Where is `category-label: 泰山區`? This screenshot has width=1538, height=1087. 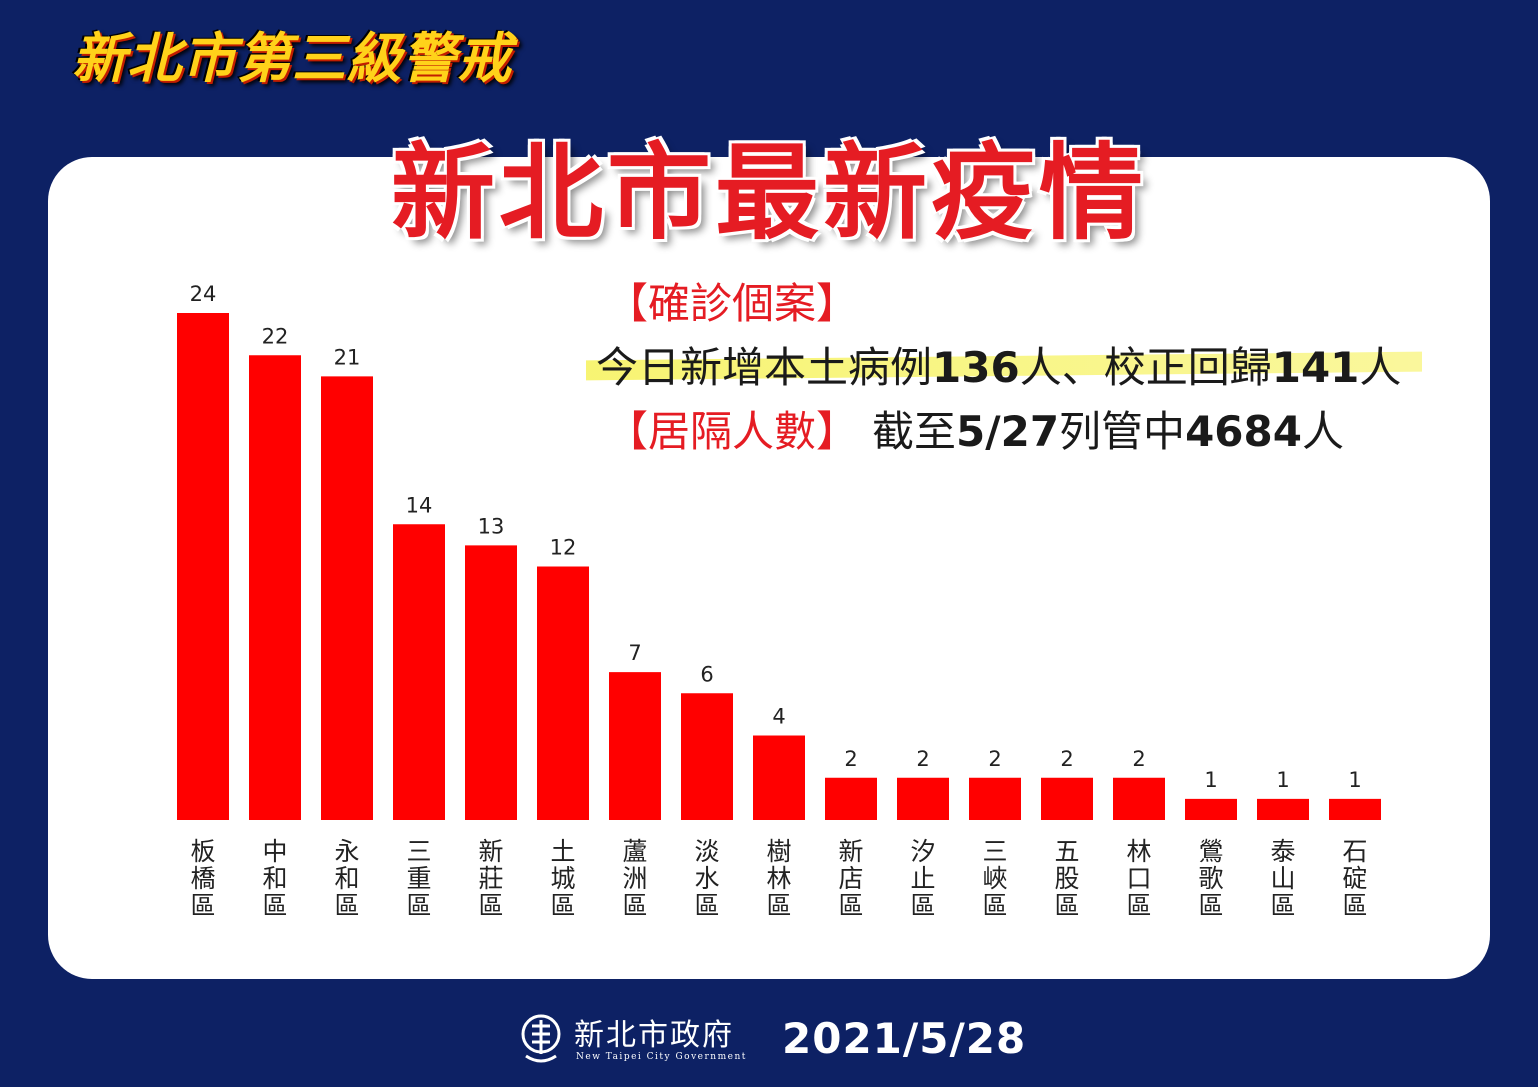
category-label: 泰山區 is located at coordinates (1282, 878).